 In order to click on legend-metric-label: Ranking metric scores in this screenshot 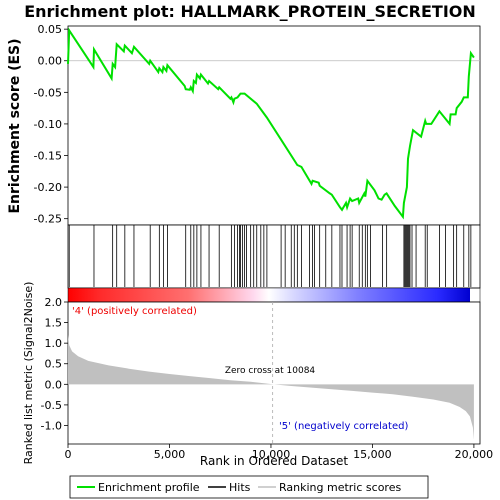, I will do `click(340, 487)`.